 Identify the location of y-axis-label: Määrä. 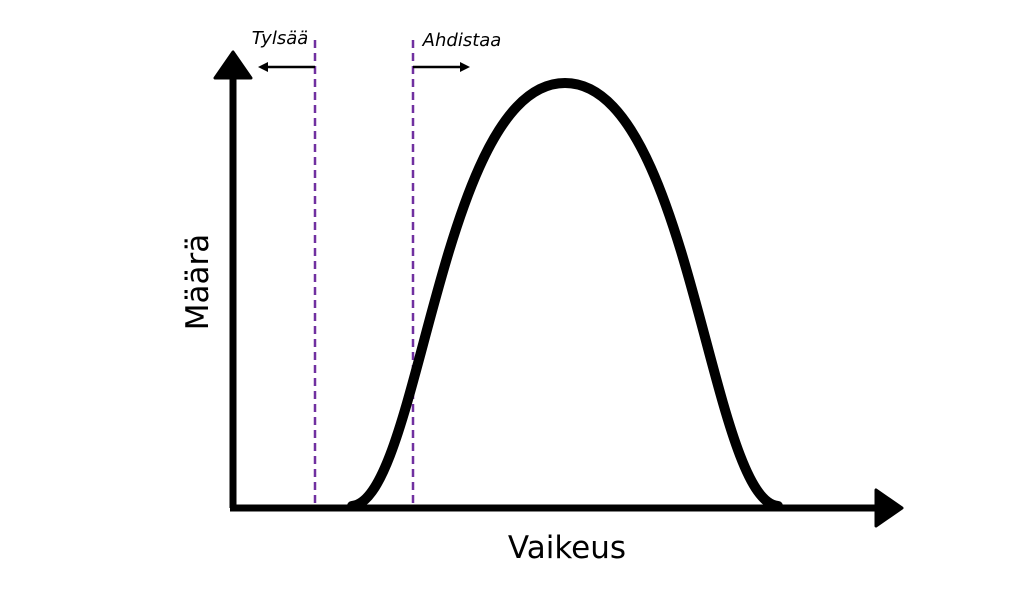
(198, 282).